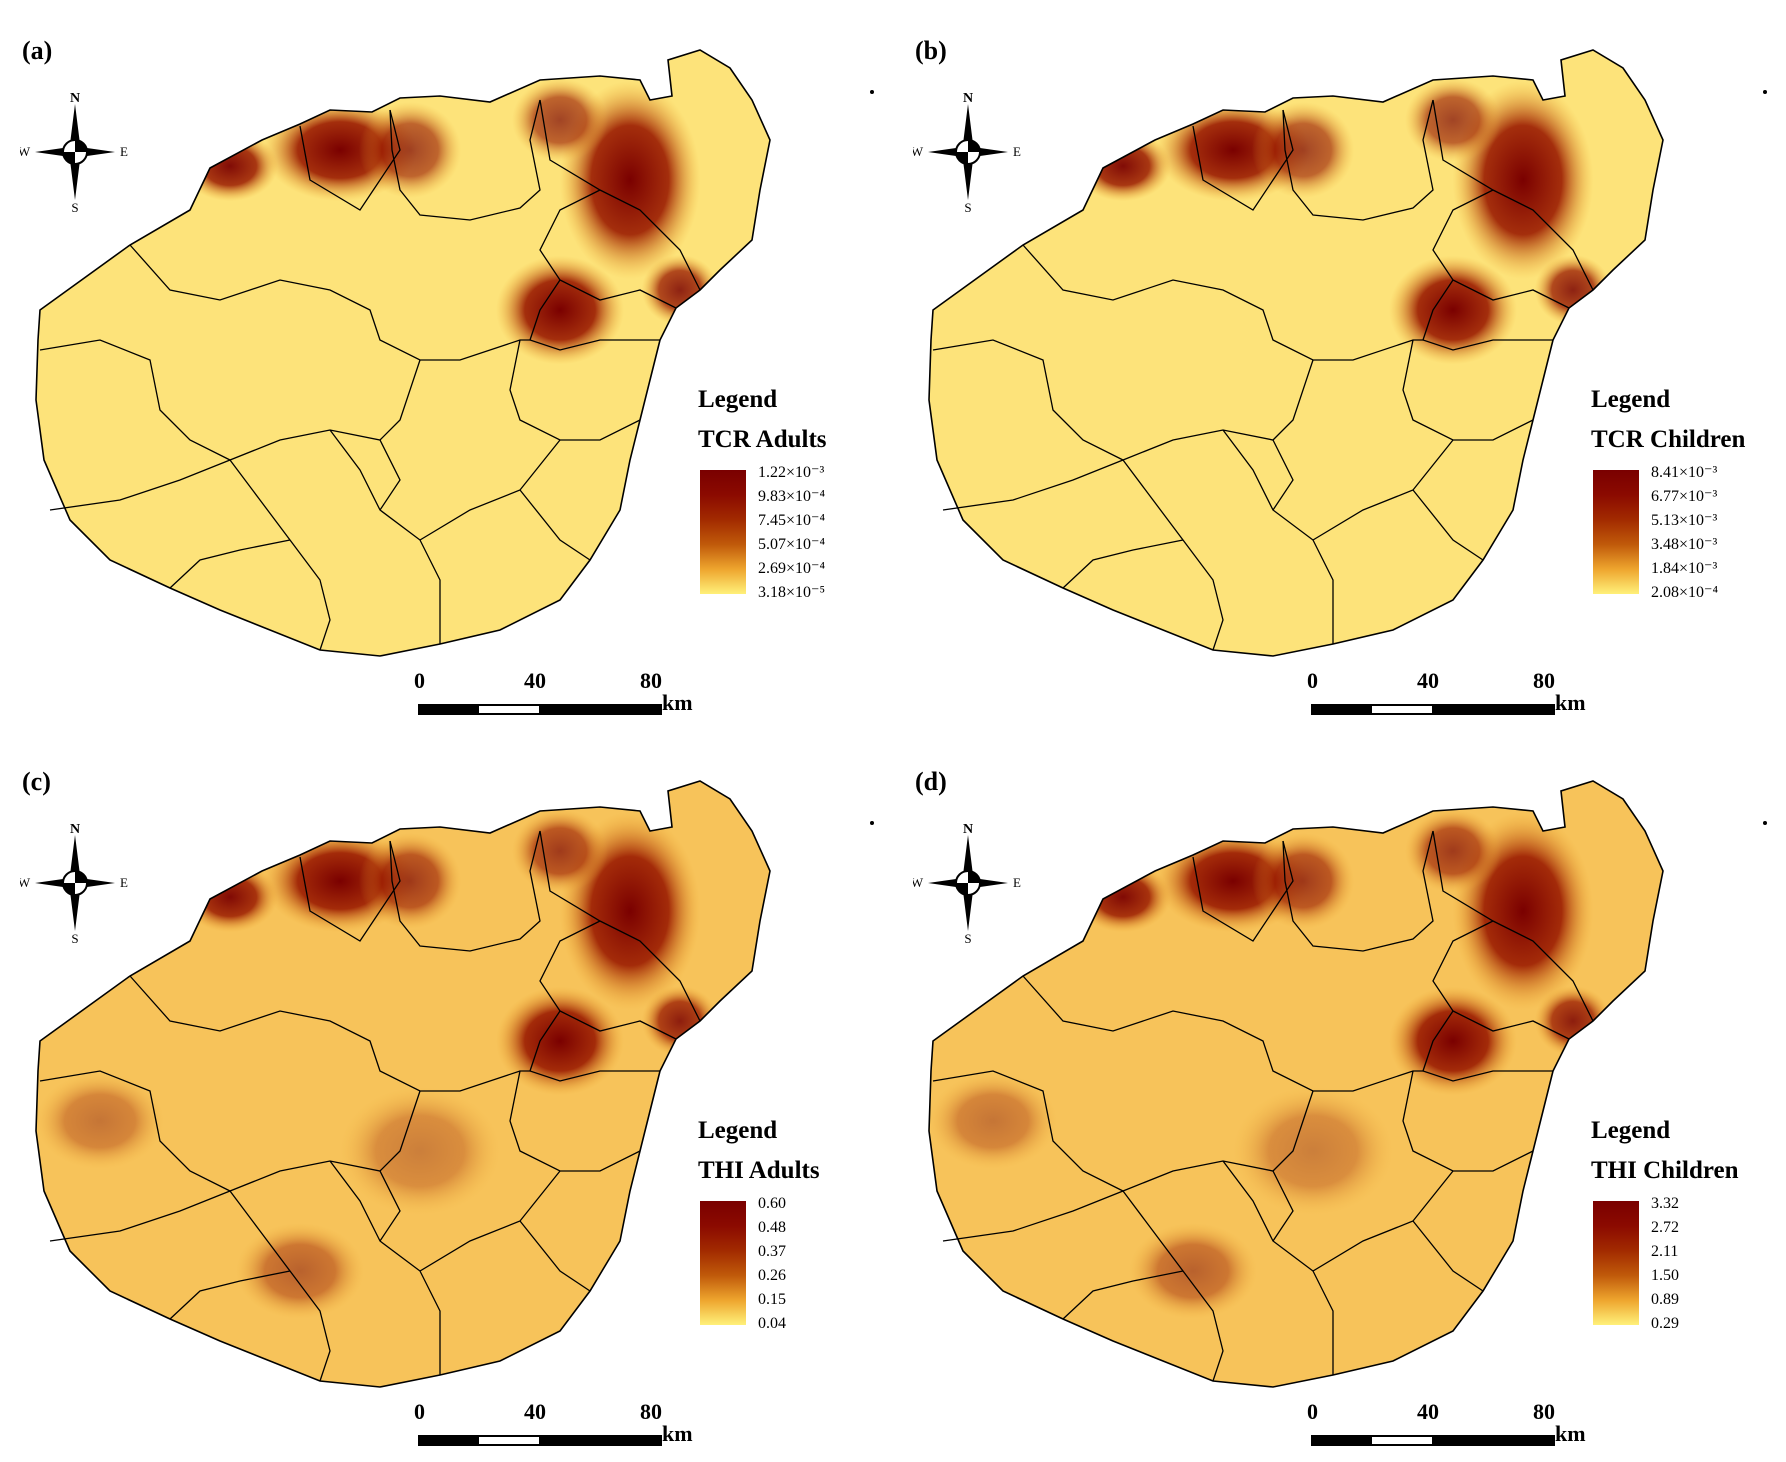  I want to click on legend-tick-label: 0.04, so click(772, 1323).